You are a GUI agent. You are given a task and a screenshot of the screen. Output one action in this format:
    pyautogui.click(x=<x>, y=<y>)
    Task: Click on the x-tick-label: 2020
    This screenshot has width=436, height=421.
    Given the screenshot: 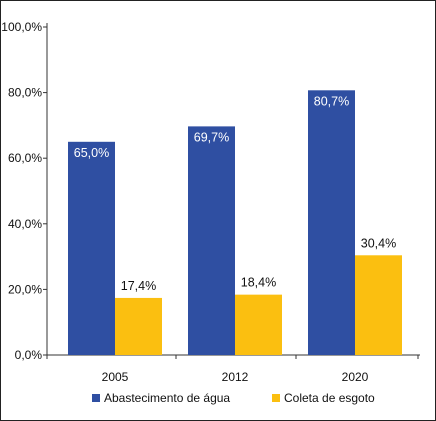 What is the action you would take?
    pyautogui.click(x=355, y=377)
    